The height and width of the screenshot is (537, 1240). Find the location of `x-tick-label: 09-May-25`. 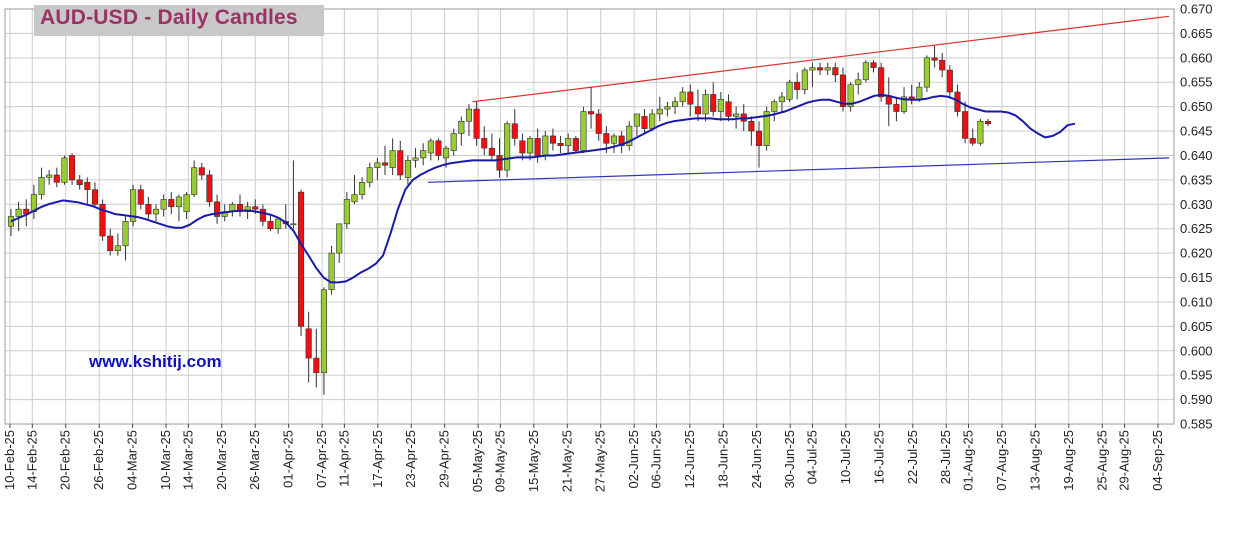

x-tick-label: 09-May-25 is located at coordinates (499, 461).